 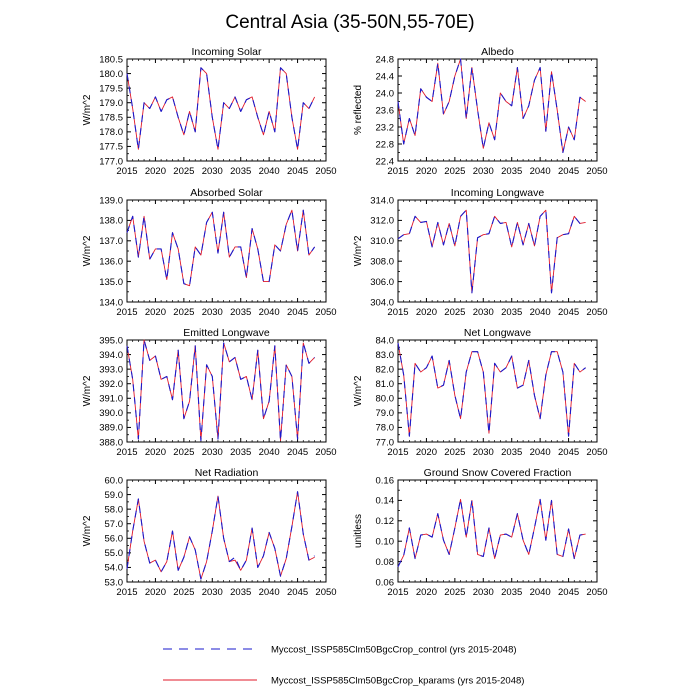 I want to click on y-tick-label: 23.2, so click(x=385, y=127).